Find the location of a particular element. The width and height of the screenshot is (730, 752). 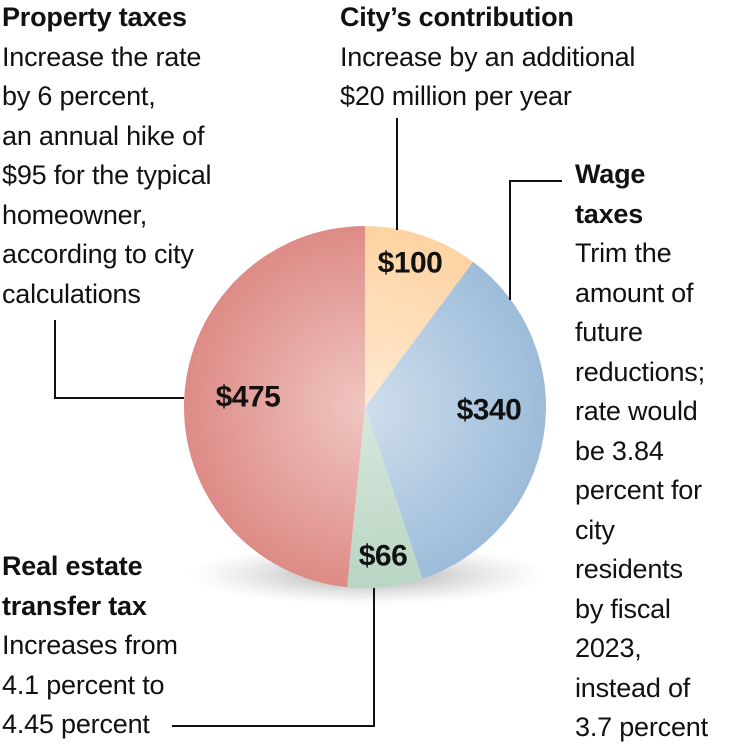

annotation-line: be 3.84 is located at coordinates (619, 450).